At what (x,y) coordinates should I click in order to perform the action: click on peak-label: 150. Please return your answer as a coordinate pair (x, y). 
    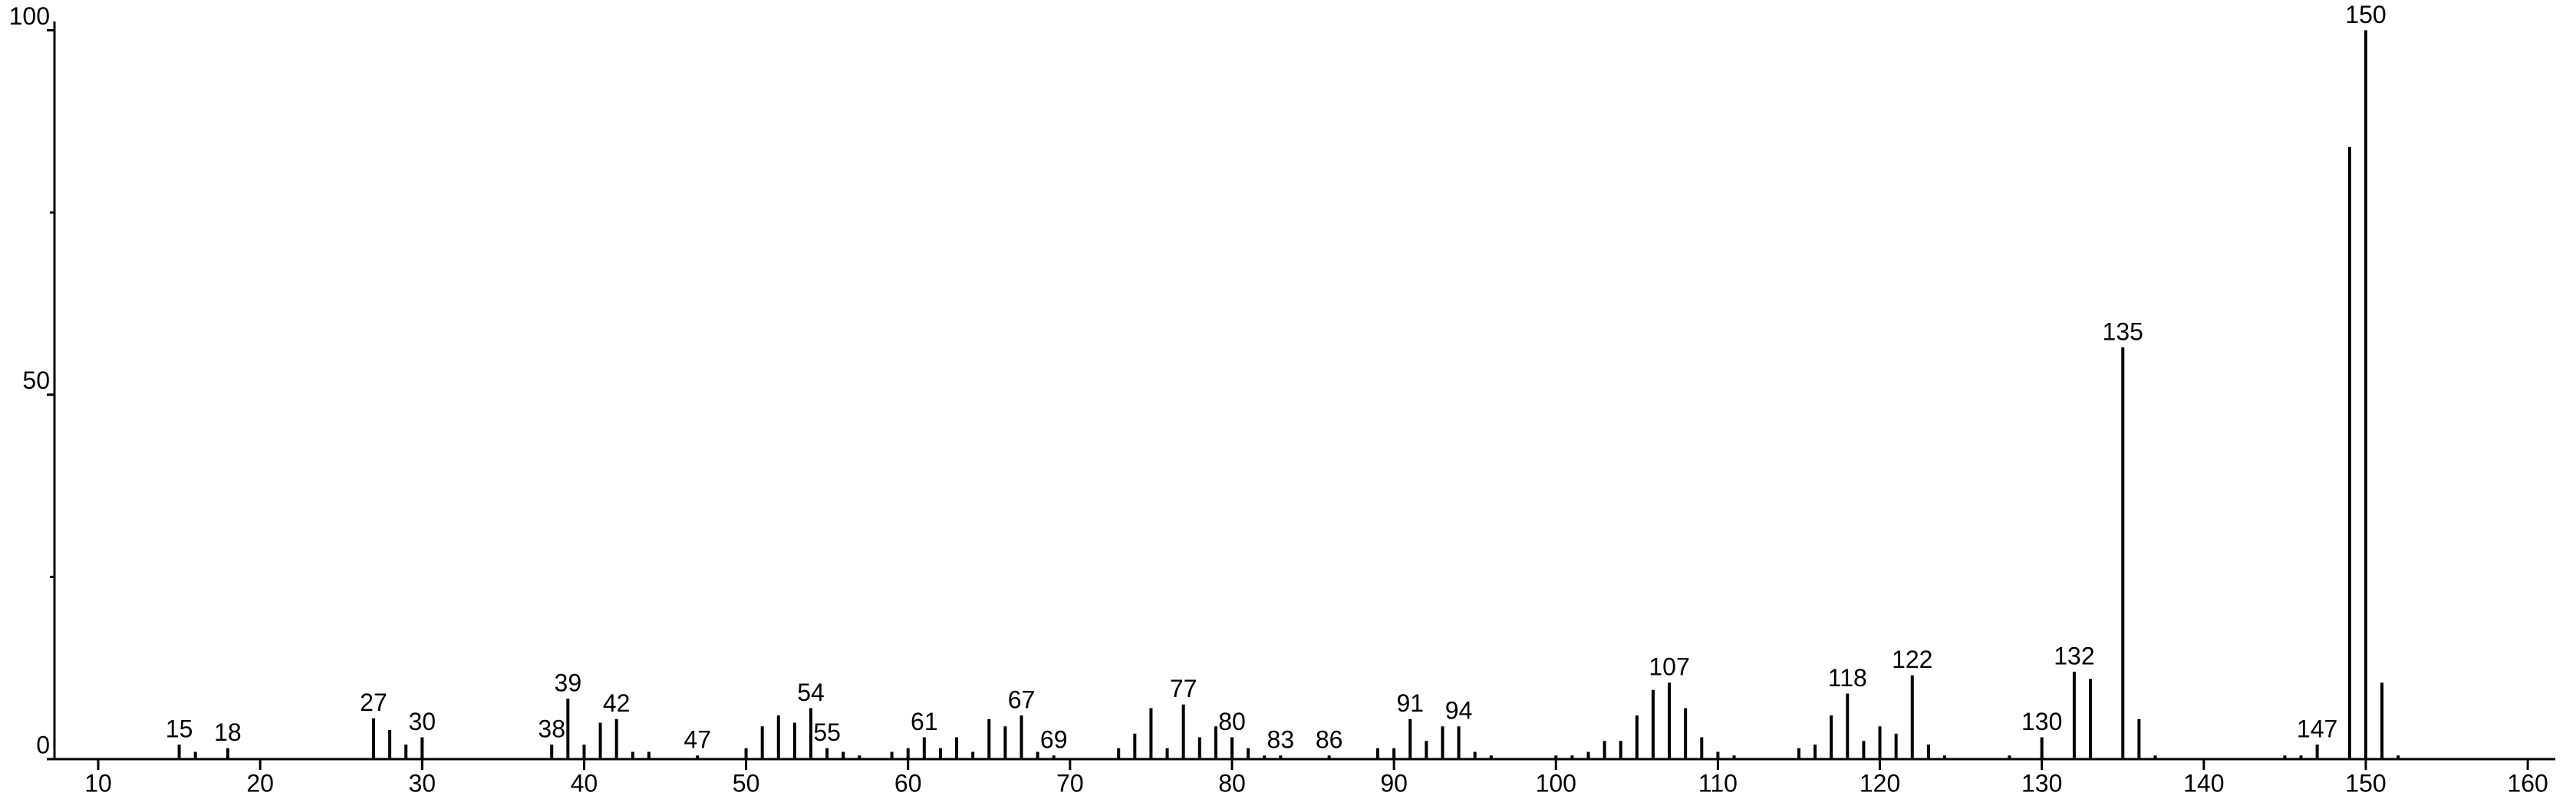
    Looking at the image, I should click on (2365, 14).